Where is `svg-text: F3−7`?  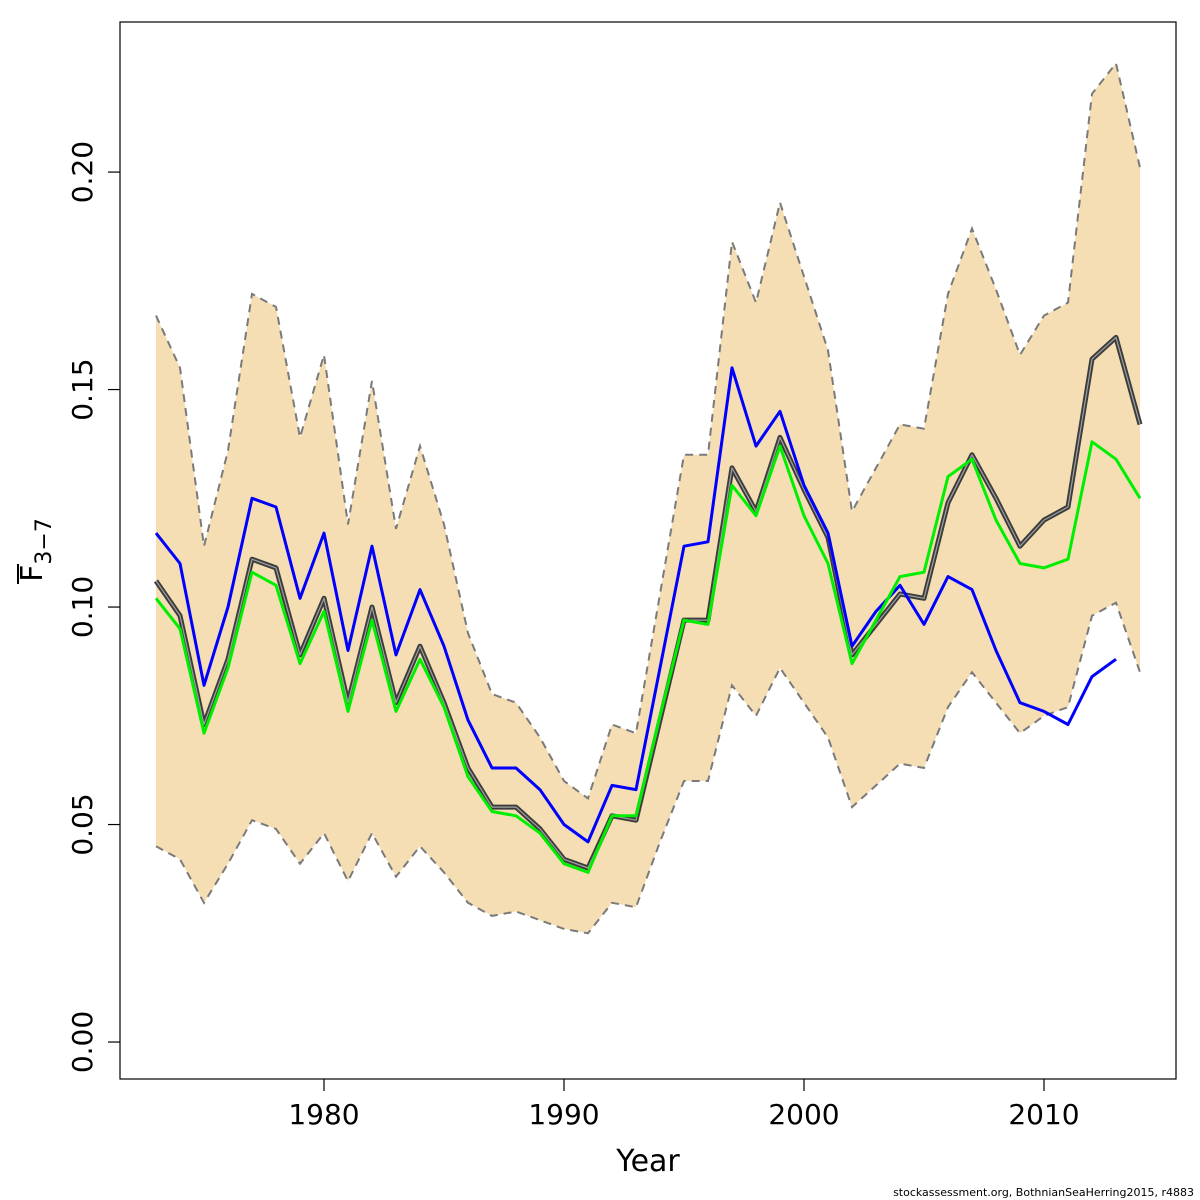
svg-text: F3−7 is located at coordinates (36, 550).